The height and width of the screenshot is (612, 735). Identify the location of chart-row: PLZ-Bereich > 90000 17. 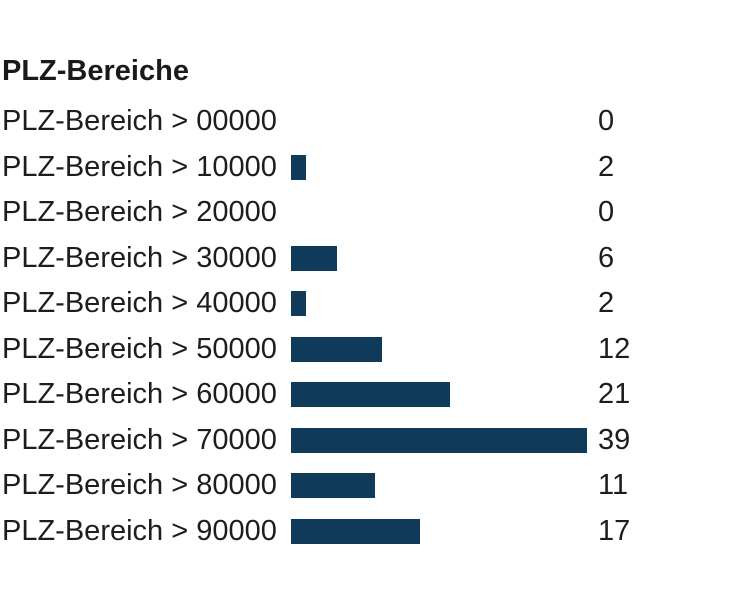
(367, 532).